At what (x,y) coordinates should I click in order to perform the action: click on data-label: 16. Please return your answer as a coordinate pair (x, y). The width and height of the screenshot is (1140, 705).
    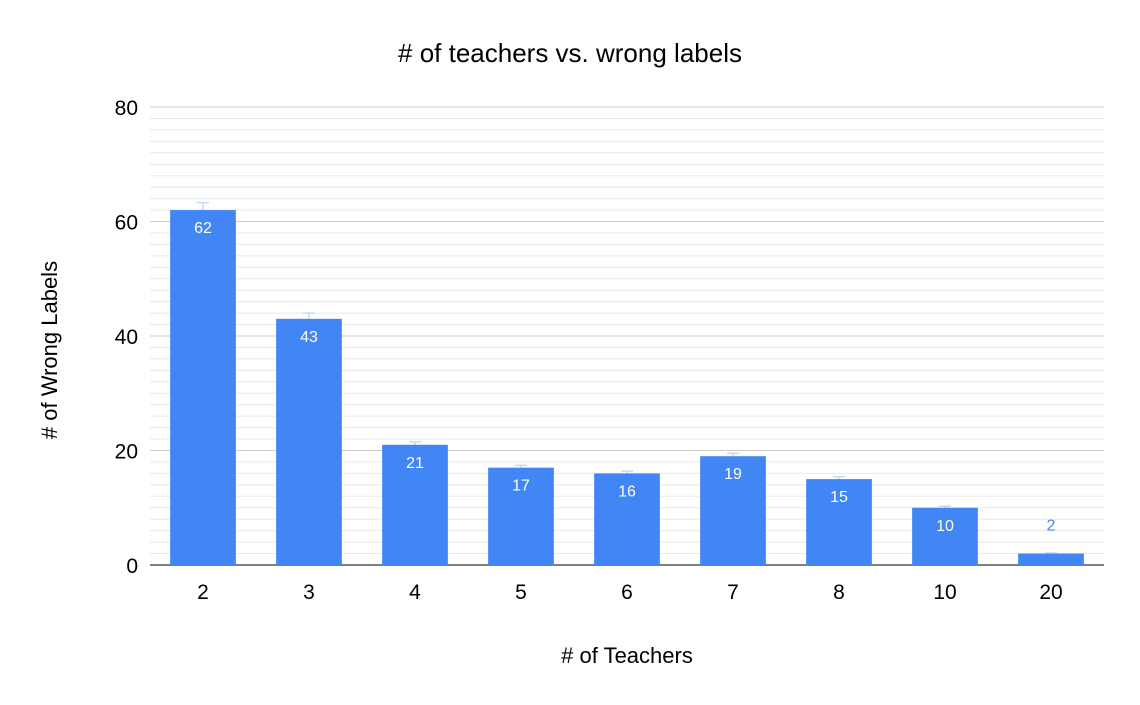
    Looking at the image, I should click on (627, 491).